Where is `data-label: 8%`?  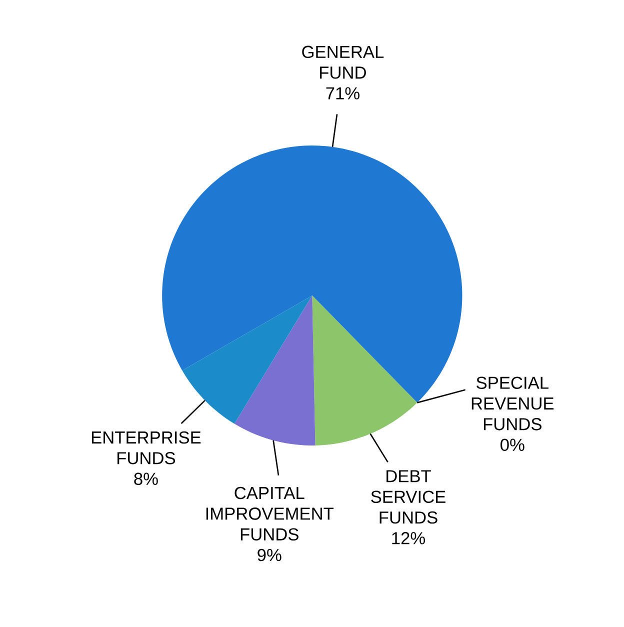
data-label: 8% is located at coordinates (146, 478).